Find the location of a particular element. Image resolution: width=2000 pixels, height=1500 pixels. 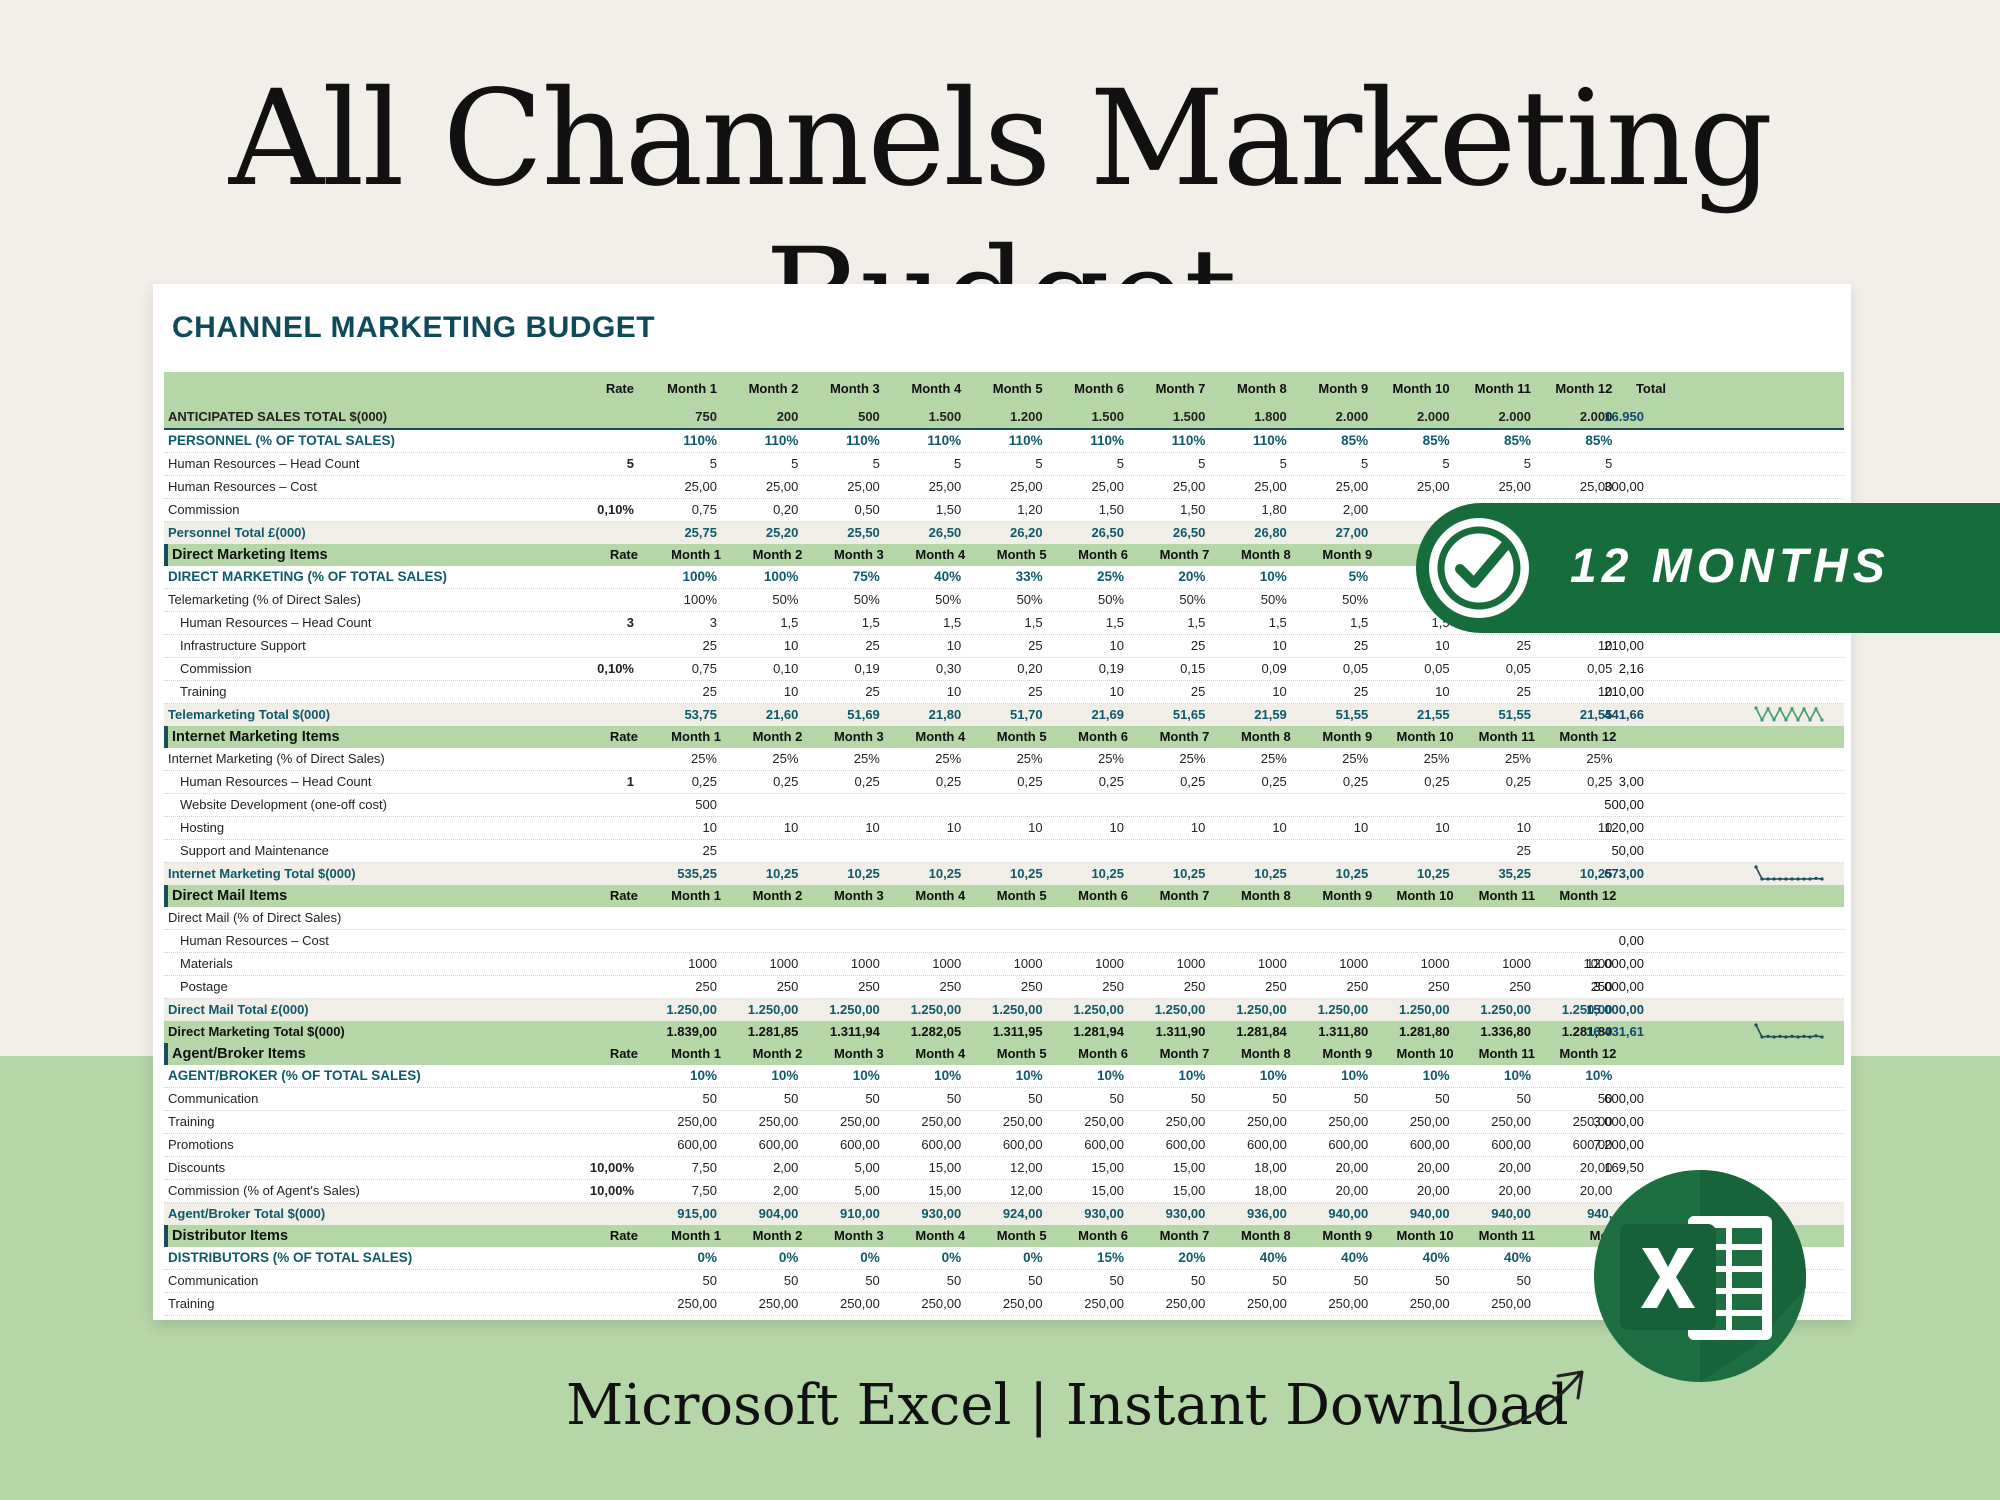

rate-cell: 1 is located at coordinates (630, 781).